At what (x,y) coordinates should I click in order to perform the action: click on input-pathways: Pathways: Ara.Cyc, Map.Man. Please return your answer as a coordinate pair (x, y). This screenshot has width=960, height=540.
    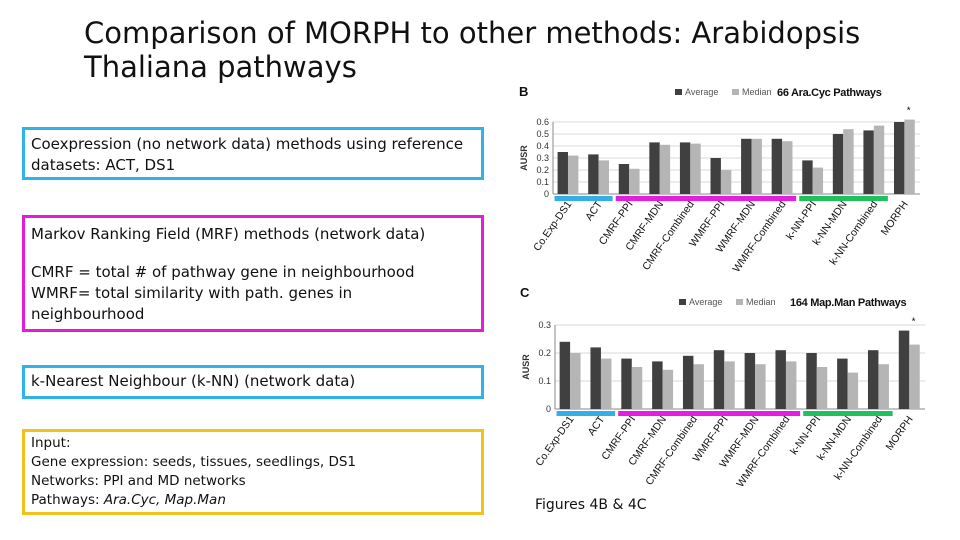
    Looking at the image, I should click on (253, 500).